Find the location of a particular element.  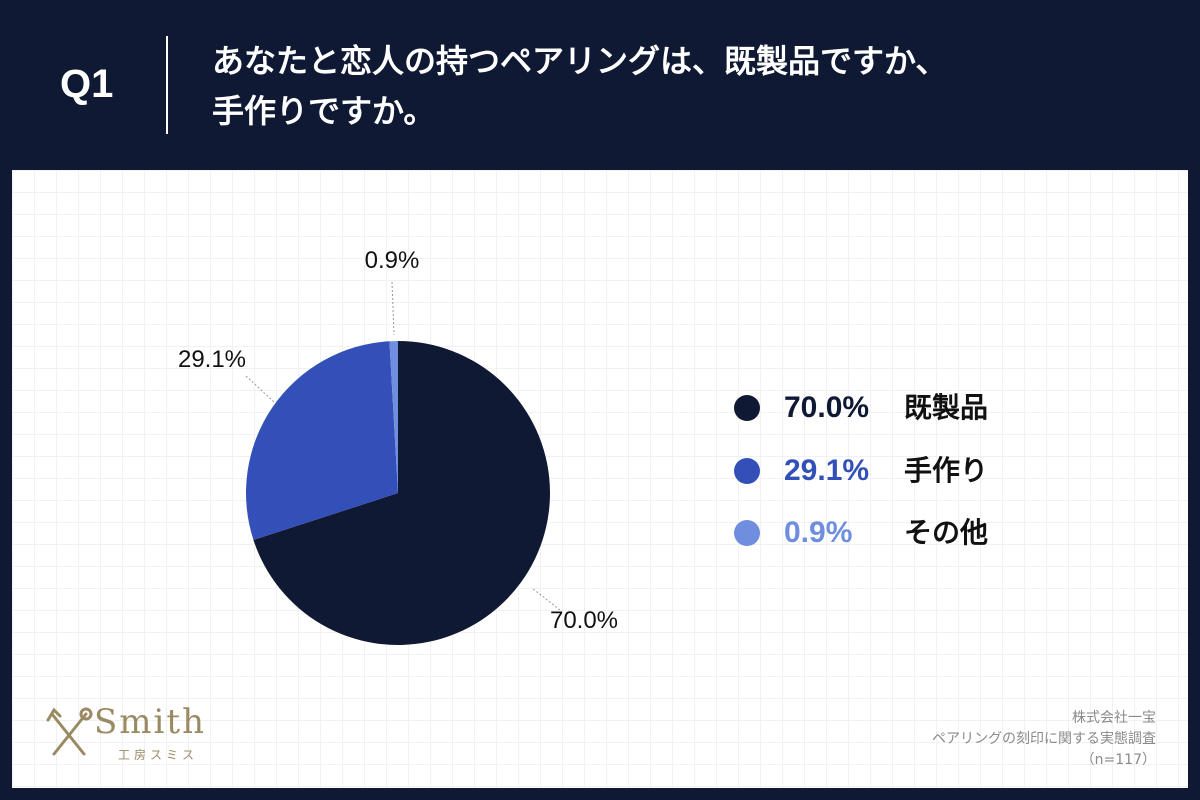

question-line-1: あなたと恋人の持つペアリングは、既製品ですか、 is located at coordinates (580, 61).